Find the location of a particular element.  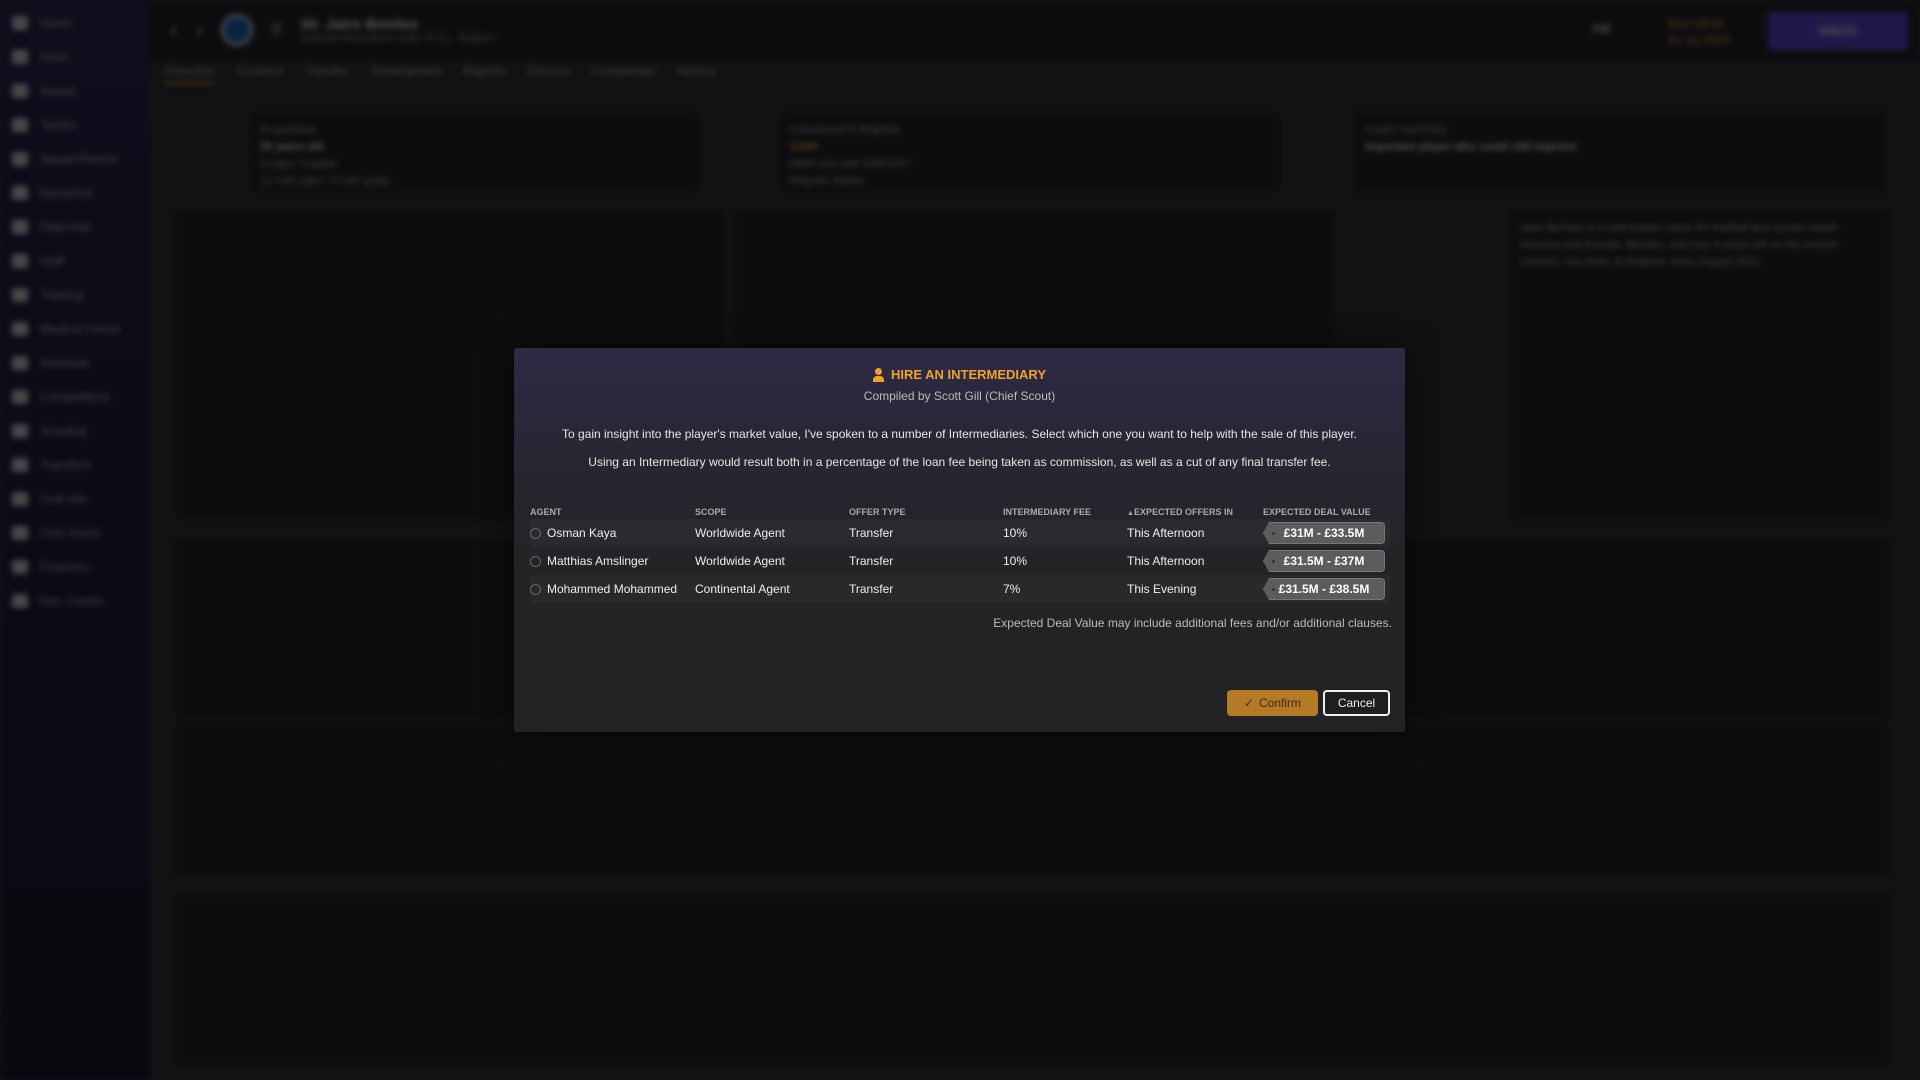

col-agent: AGENT is located at coordinates (546, 512).